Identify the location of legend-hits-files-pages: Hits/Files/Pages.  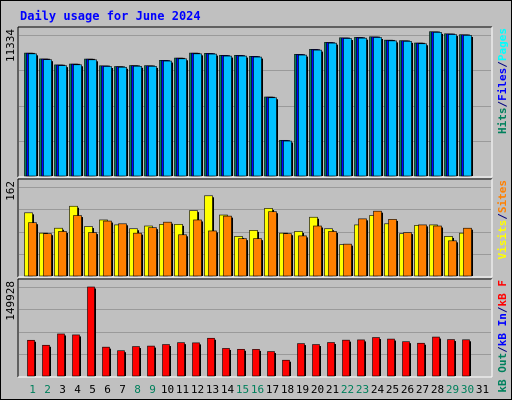
(502, 81).